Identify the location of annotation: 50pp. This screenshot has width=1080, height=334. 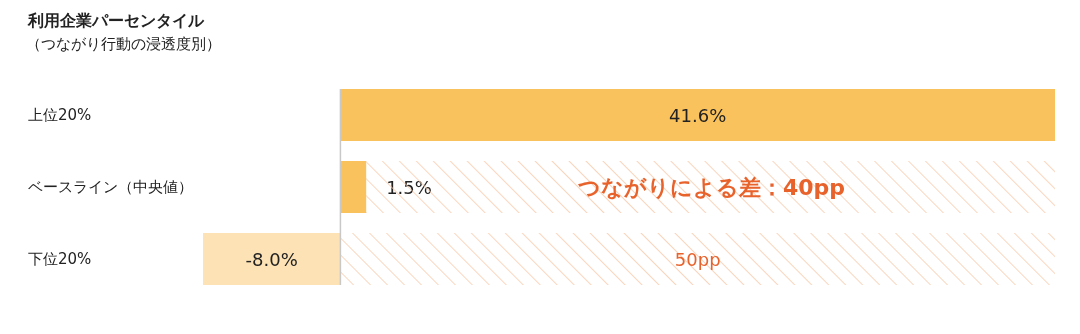
(697, 259).